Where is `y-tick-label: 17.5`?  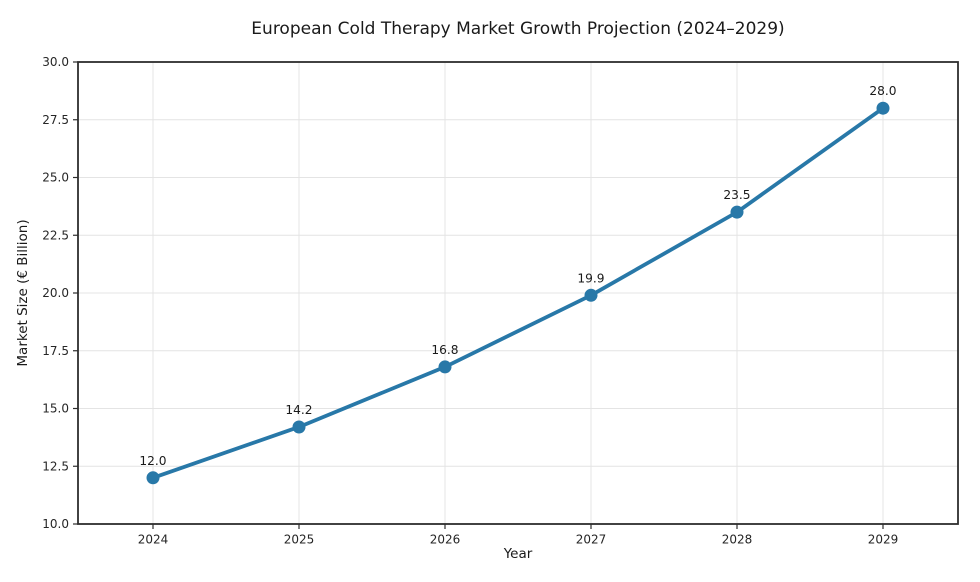
y-tick-label: 17.5 is located at coordinates (55, 351).